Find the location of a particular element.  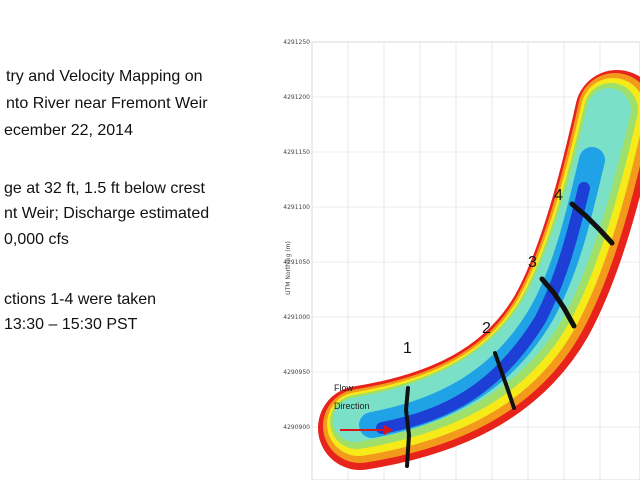

y-tick-label: 4290900 is located at coordinates (296, 427).